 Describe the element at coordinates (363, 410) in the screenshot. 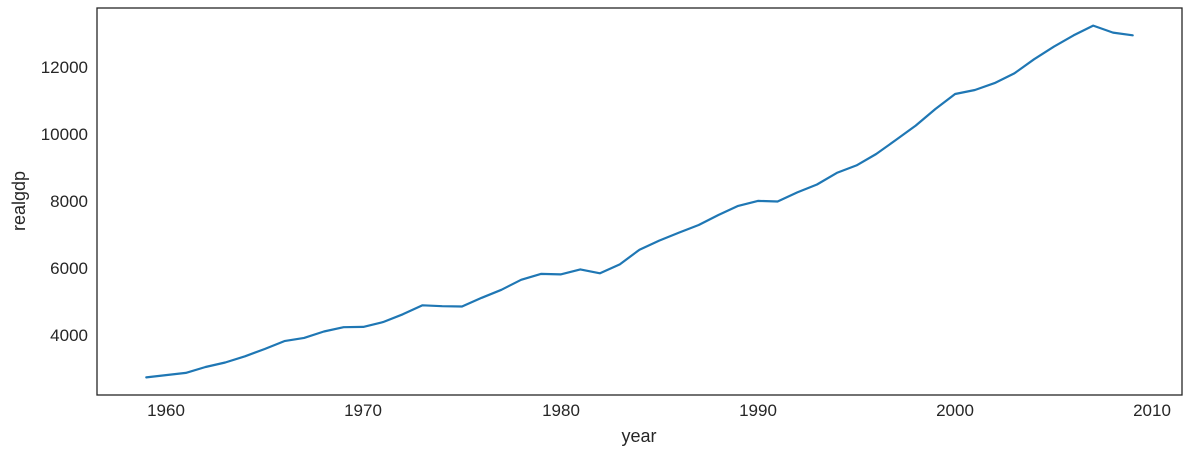

I see `x-tick-label: 1970` at that location.